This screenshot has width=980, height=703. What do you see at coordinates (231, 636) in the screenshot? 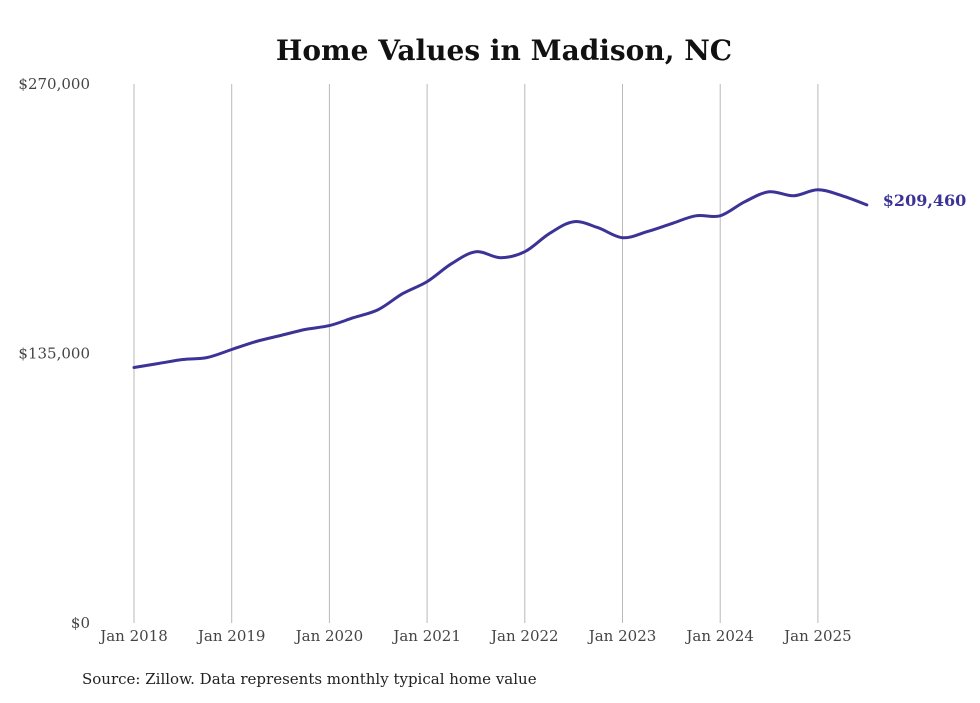
I see `x-tick-label: Jan 2019` at bounding box center [231, 636].